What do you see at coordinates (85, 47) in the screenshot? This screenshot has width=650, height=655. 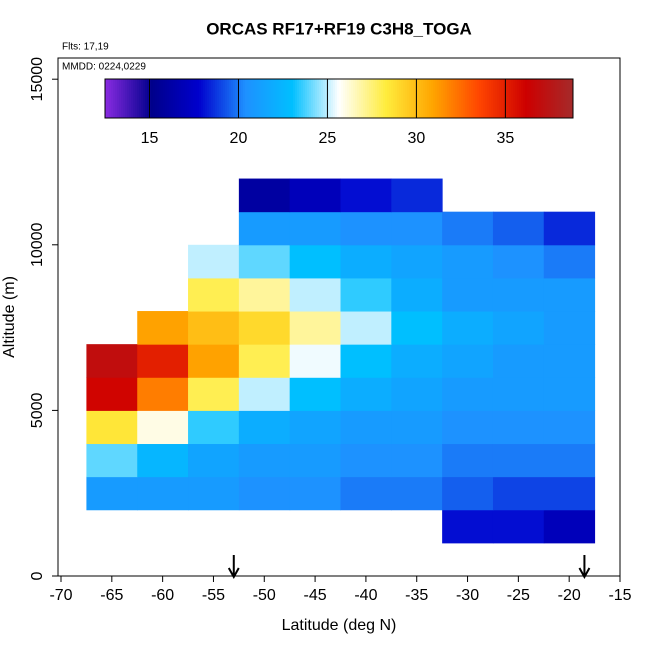 I see `annotation: Flts: 17,19` at bounding box center [85, 47].